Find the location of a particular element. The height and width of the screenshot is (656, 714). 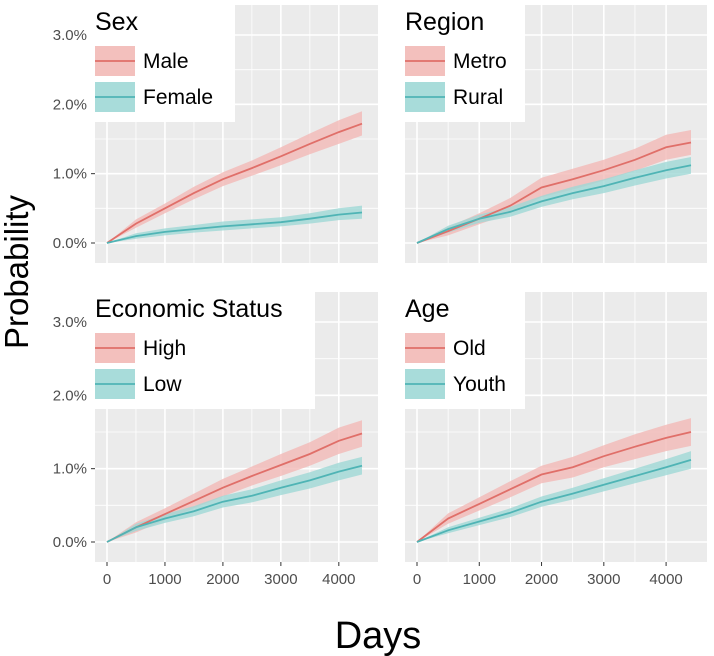

band-rural is located at coordinates (554, 200).